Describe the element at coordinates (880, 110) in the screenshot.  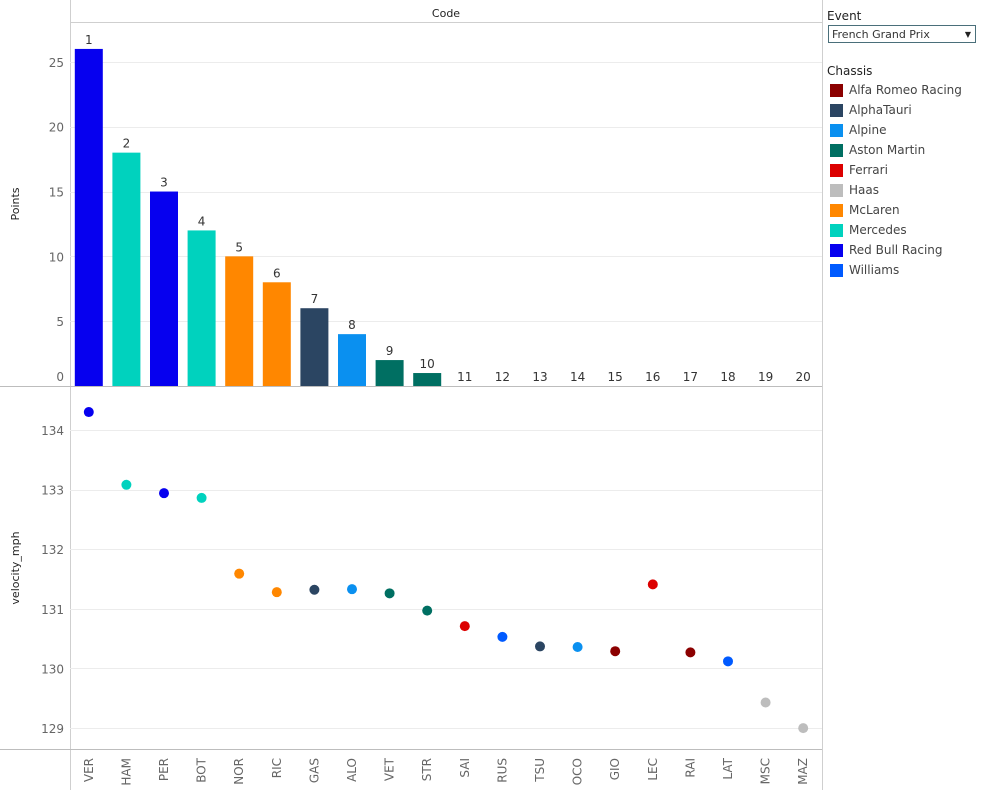
I see `legend-label: AlphaTauri` at that location.